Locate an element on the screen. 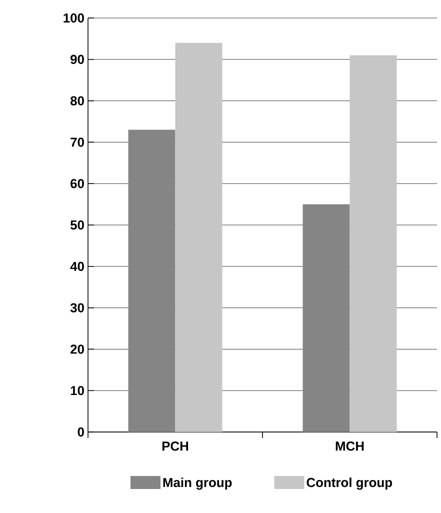 This screenshot has width=441, height=513. legend-label: Control group is located at coordinates (349, 484).